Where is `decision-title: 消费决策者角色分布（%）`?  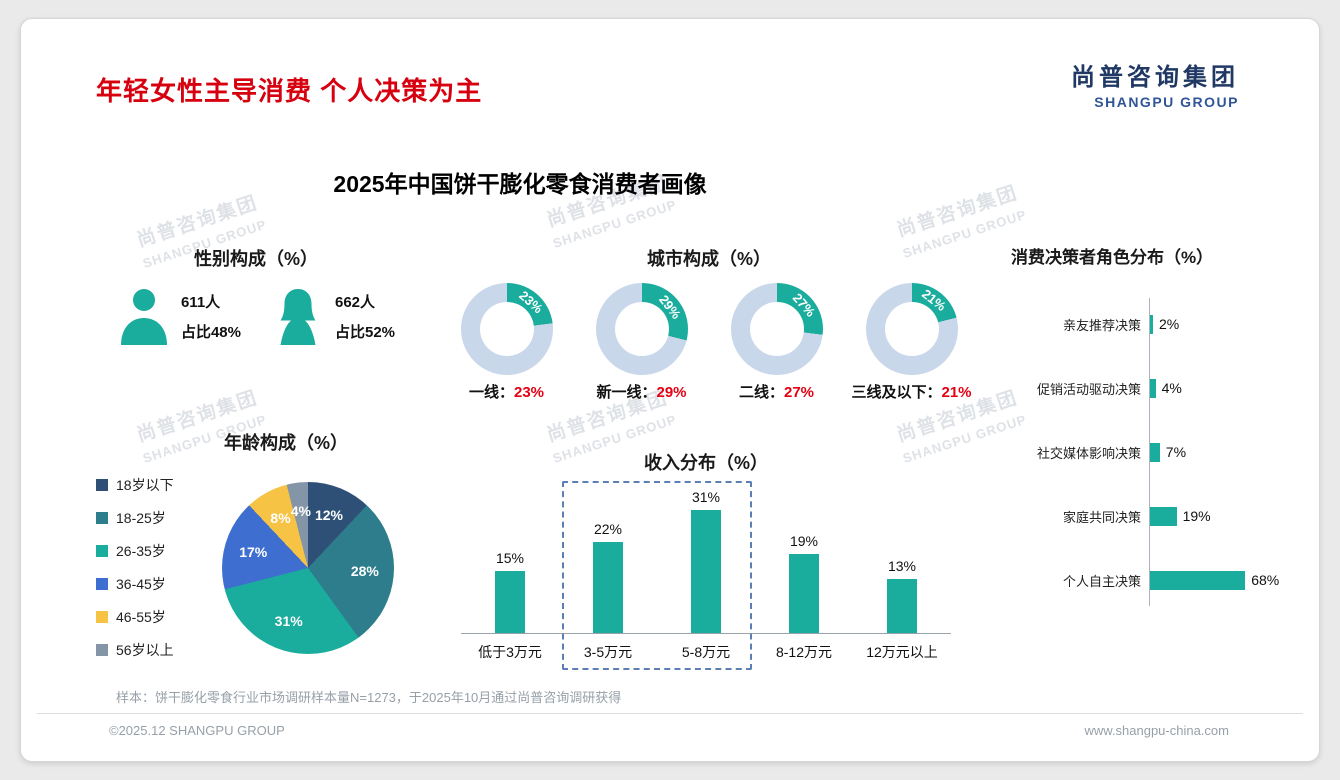
decision-title: 消费决策者角色分布（%） is located at coordinates (1112, 257).